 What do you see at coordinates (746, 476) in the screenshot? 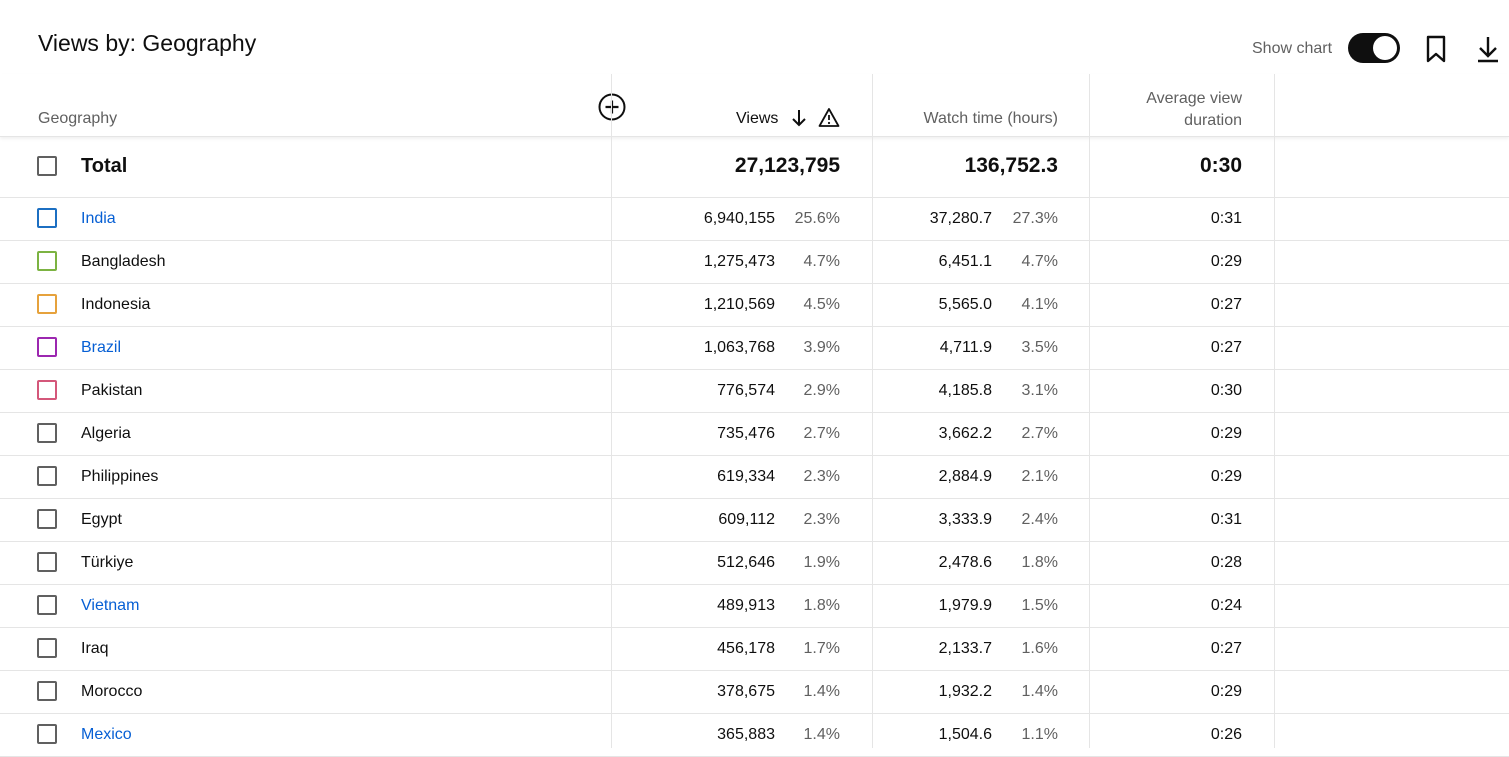
I see `views-value: 619,334` at bounding box center [746, 476].